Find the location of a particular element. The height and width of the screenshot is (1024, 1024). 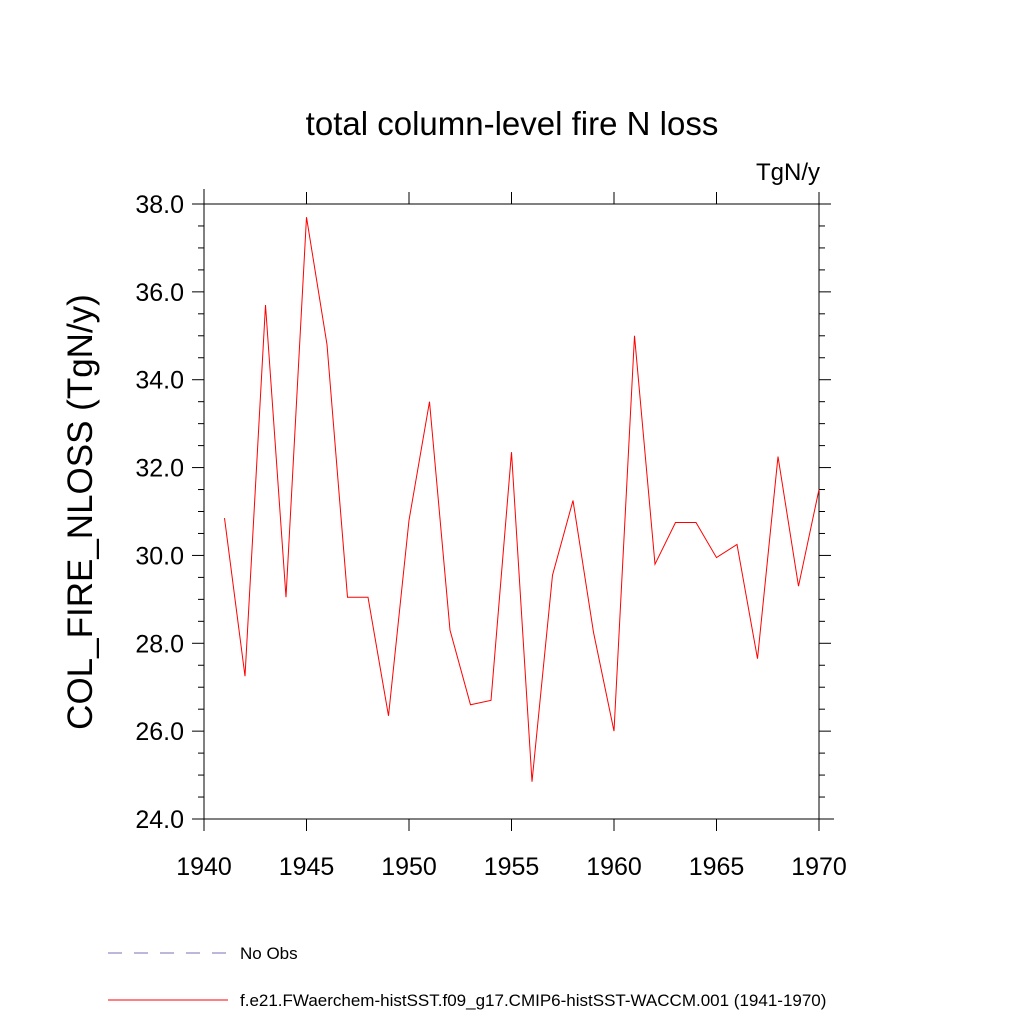

y-tick-label: 36.0 is located at coordinates (159, 293).